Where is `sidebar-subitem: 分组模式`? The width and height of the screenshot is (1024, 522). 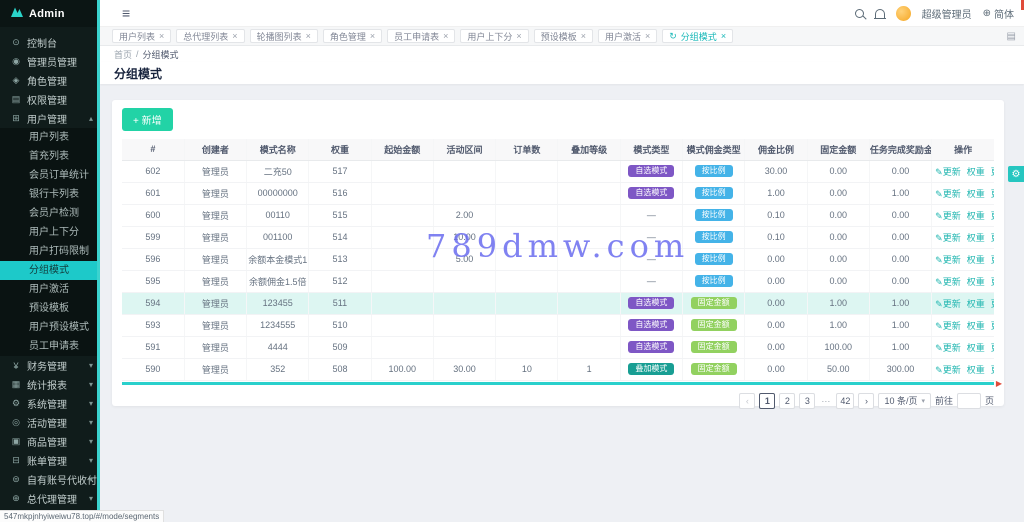 sidebar-subitem: 分组模式 is located at coordinates (50, 270).